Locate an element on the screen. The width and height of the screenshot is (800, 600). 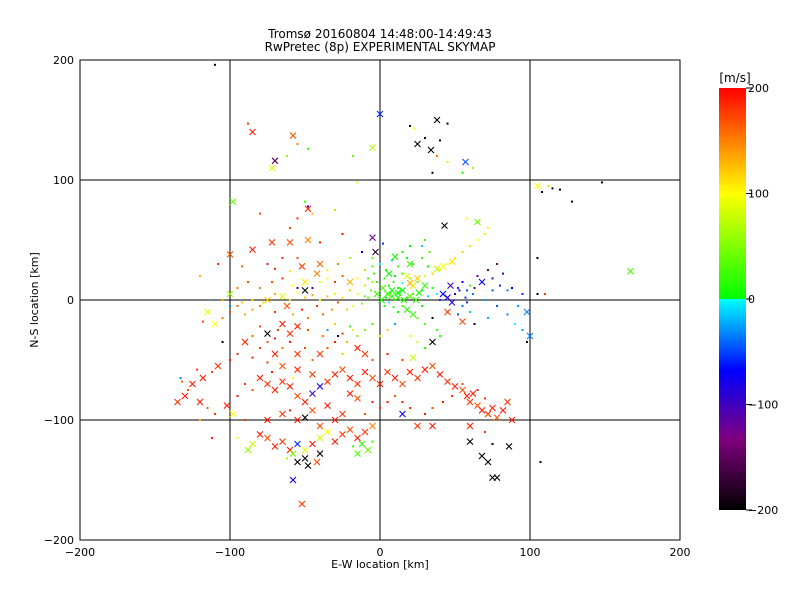
y-tick-label: −100 is located at coordinates (59, 420).